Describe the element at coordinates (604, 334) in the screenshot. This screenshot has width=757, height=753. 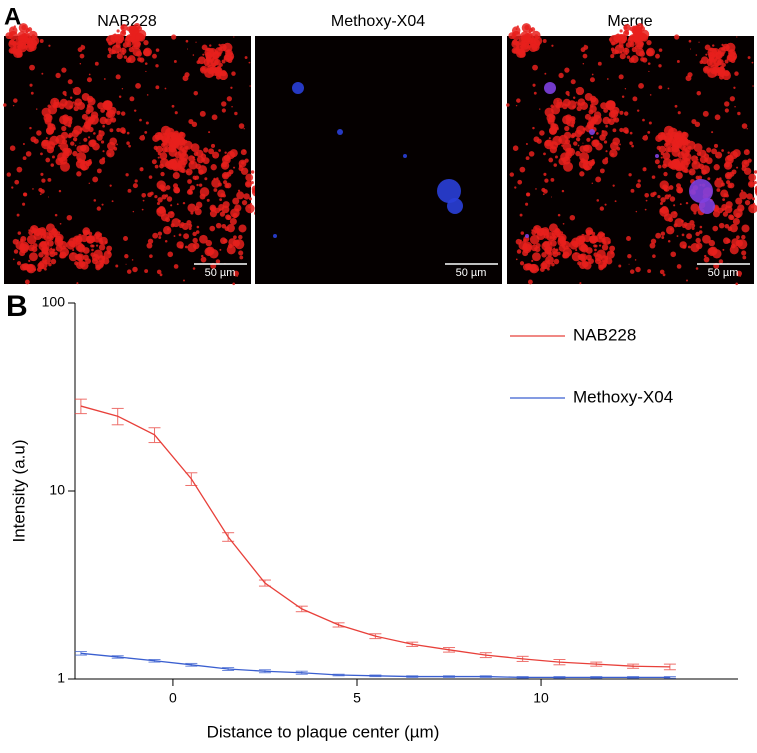
I see `legend-label: NAB228` at that location.